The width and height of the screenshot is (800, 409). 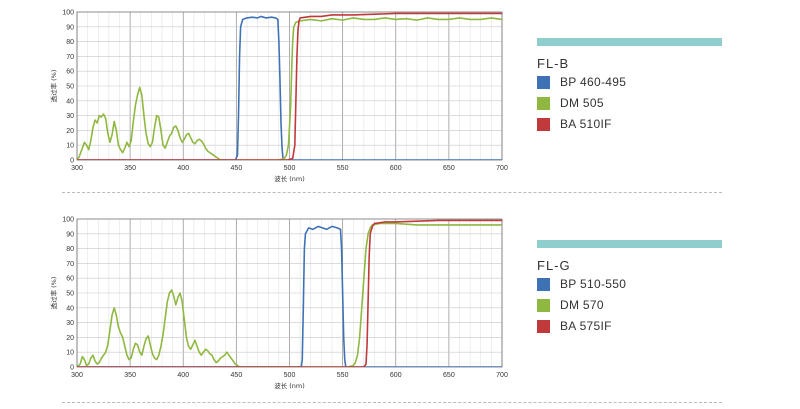 I want to click on legend-title: FL-G, so click(x=554, y=265).